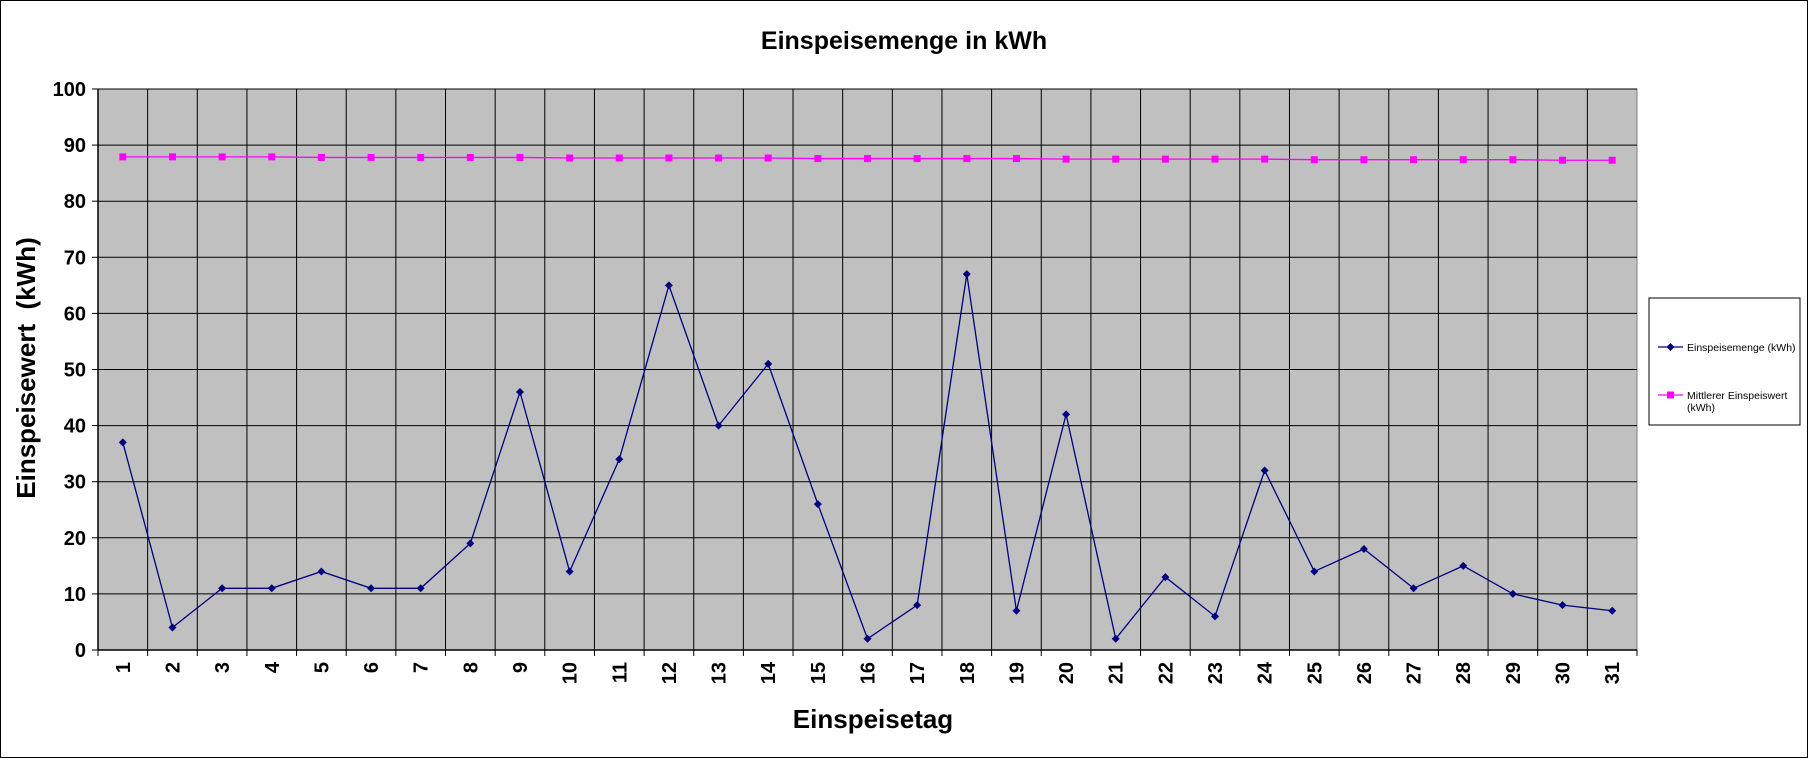 Image resolution: width=1808 pixels, height=758 pixels. I want to click on legend-marker, so click(1670, 395).